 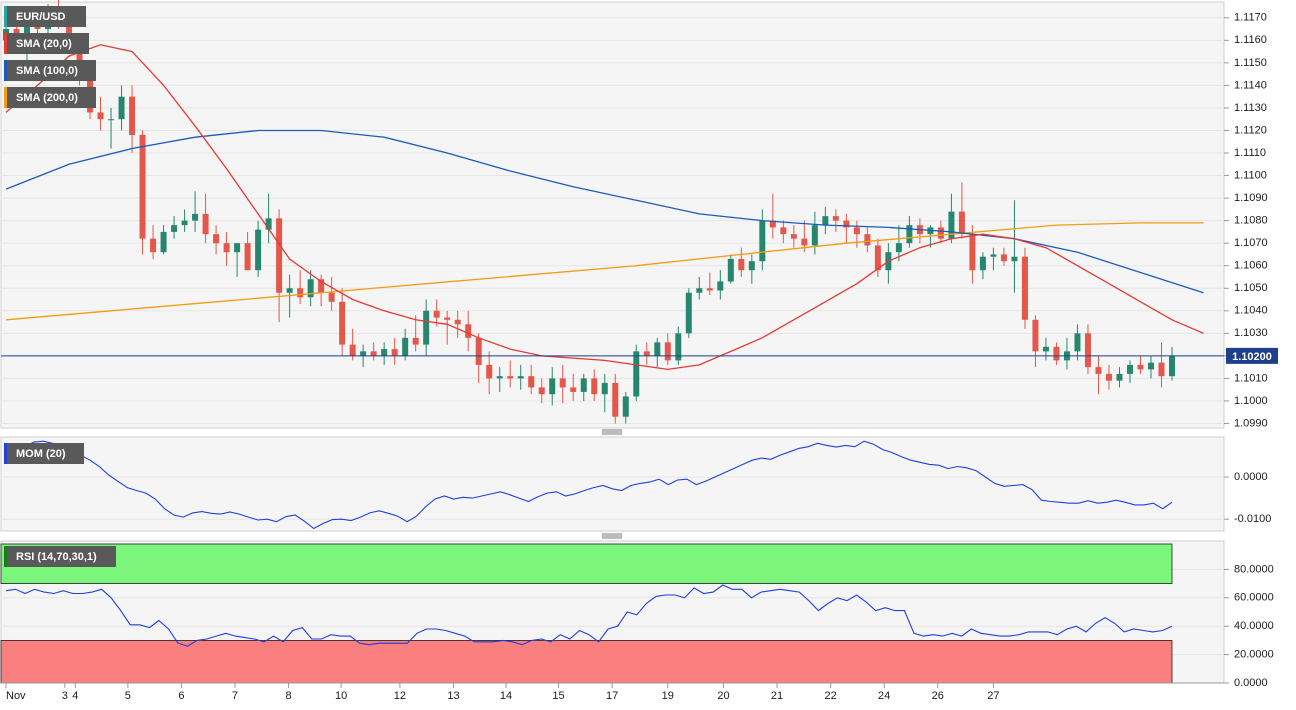 What do you see at coordinates (635, 484) in the screenshot?
I see `momentum-panel: 0.0000 -0.0100` at bounding box center [635, 484].